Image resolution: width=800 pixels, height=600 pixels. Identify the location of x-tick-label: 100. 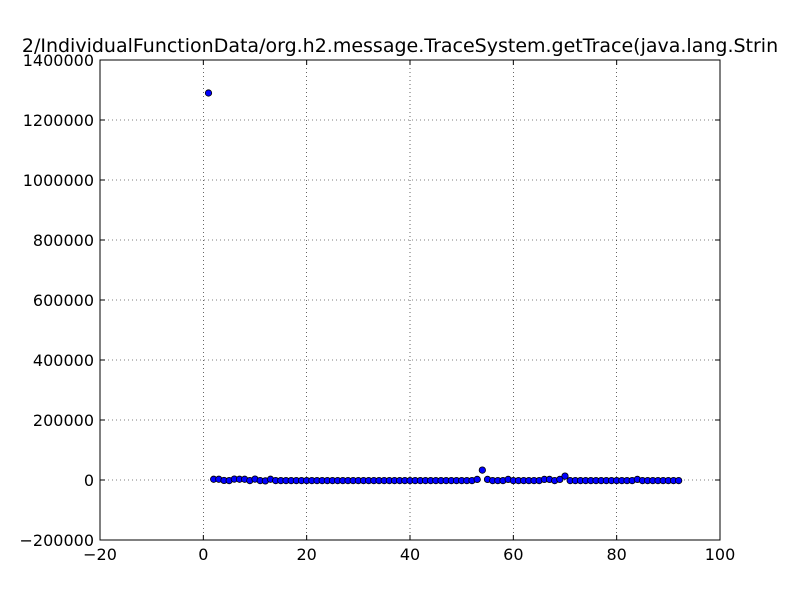
(720, 554).